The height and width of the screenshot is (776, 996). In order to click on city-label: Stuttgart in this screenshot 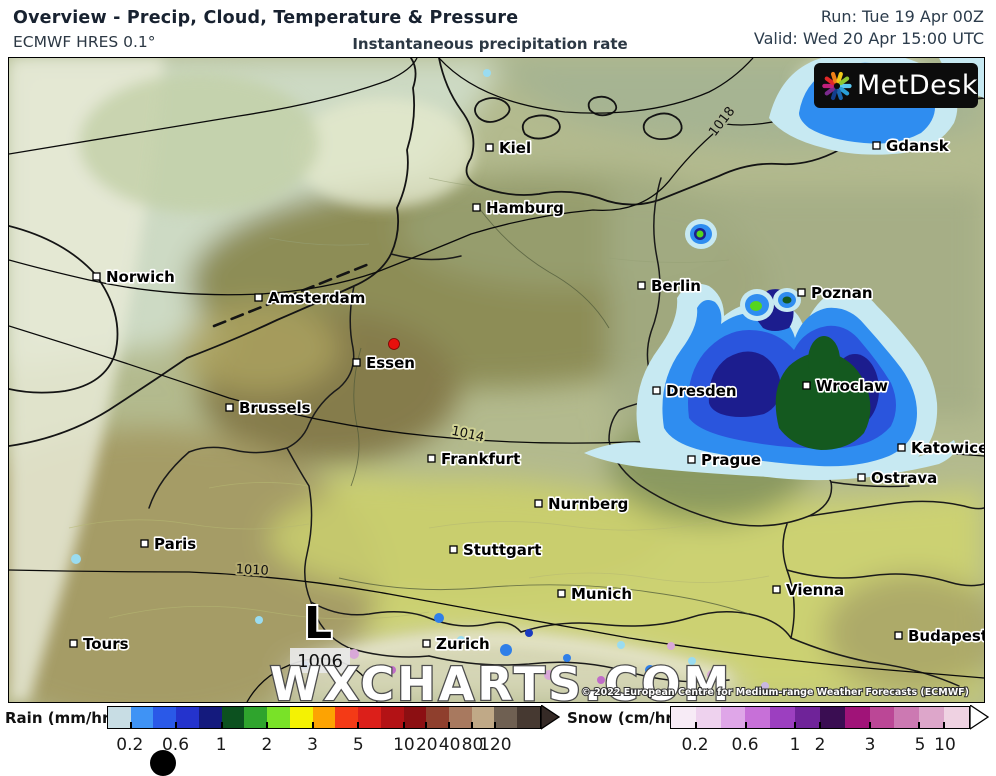, I will do `click(502, 550)`.